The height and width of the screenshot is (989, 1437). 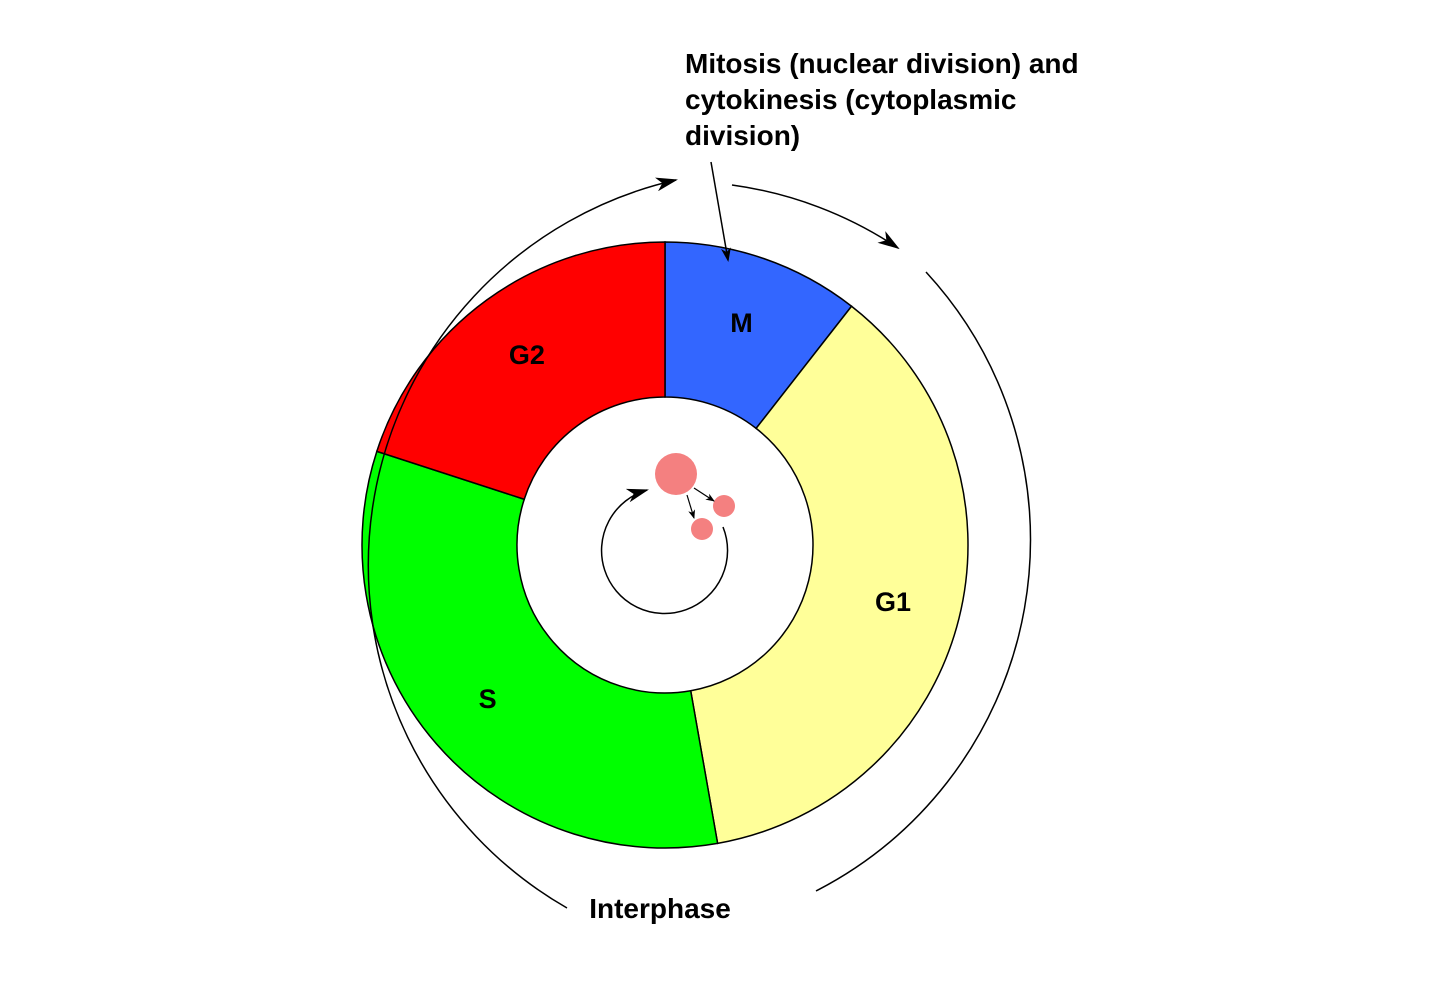 What do you see at coordinates (660, 908) in the screenshot?
I see `interphase-label: Interphase` at bounding box center [660, 908].